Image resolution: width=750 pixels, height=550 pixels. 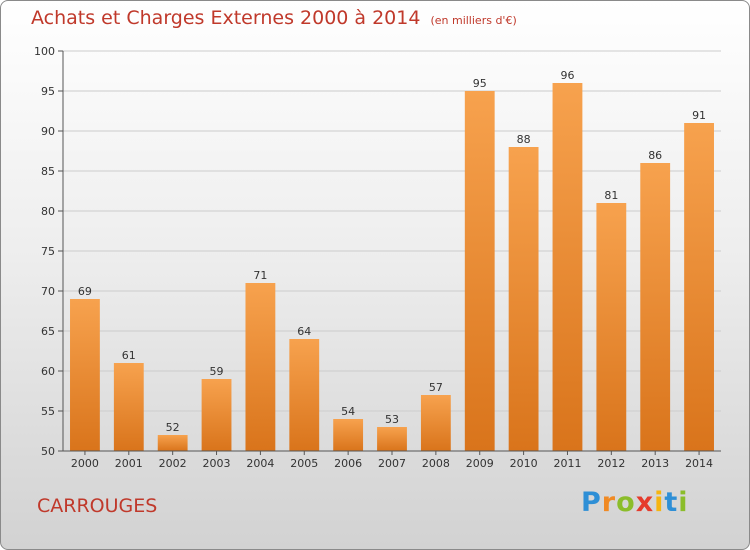 What do you see at coordinates (655, 307) in the screenshot?
I see `bar-2013` at bounding box center [655, 307].